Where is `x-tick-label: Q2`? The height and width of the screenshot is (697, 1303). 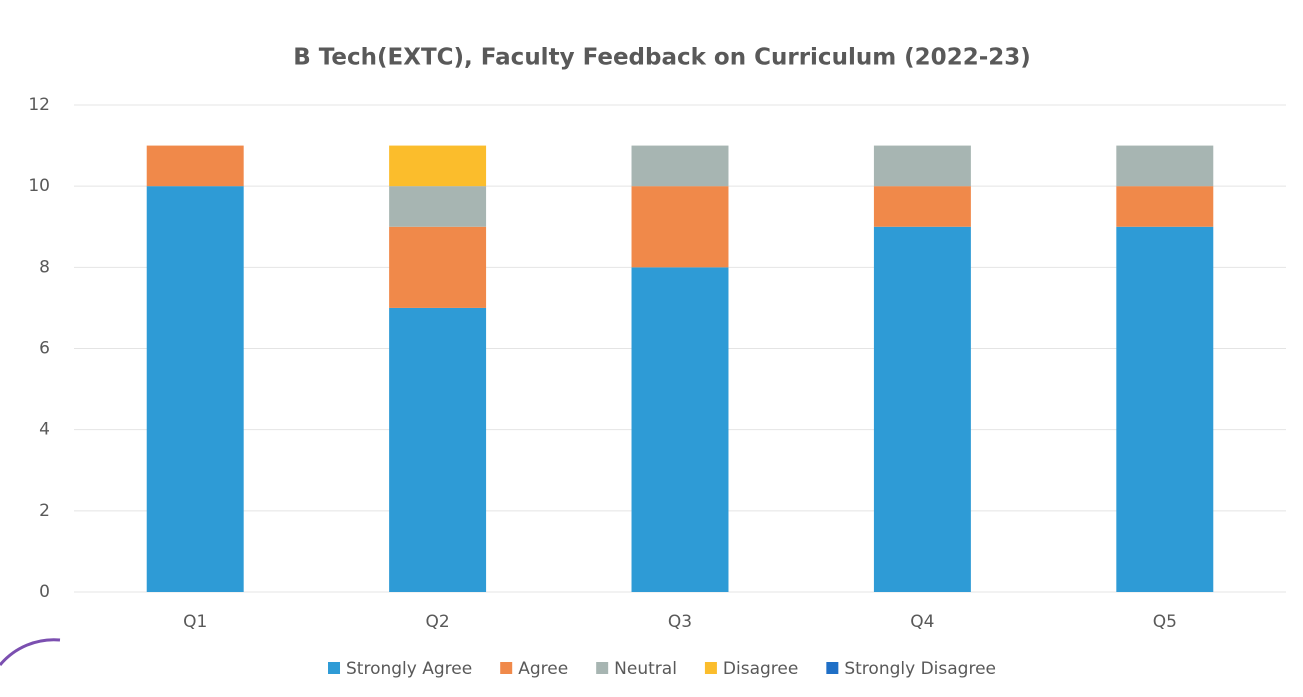 x-tick-label: Q2 is located at coordinates (437, 622).